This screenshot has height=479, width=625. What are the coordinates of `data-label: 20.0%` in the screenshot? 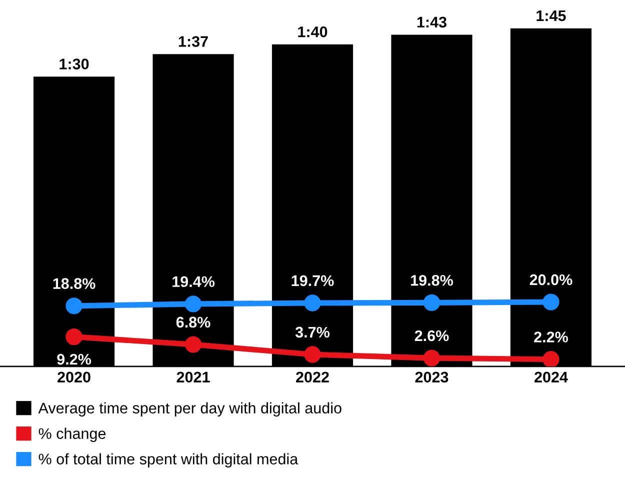 It's located at (551, 280).